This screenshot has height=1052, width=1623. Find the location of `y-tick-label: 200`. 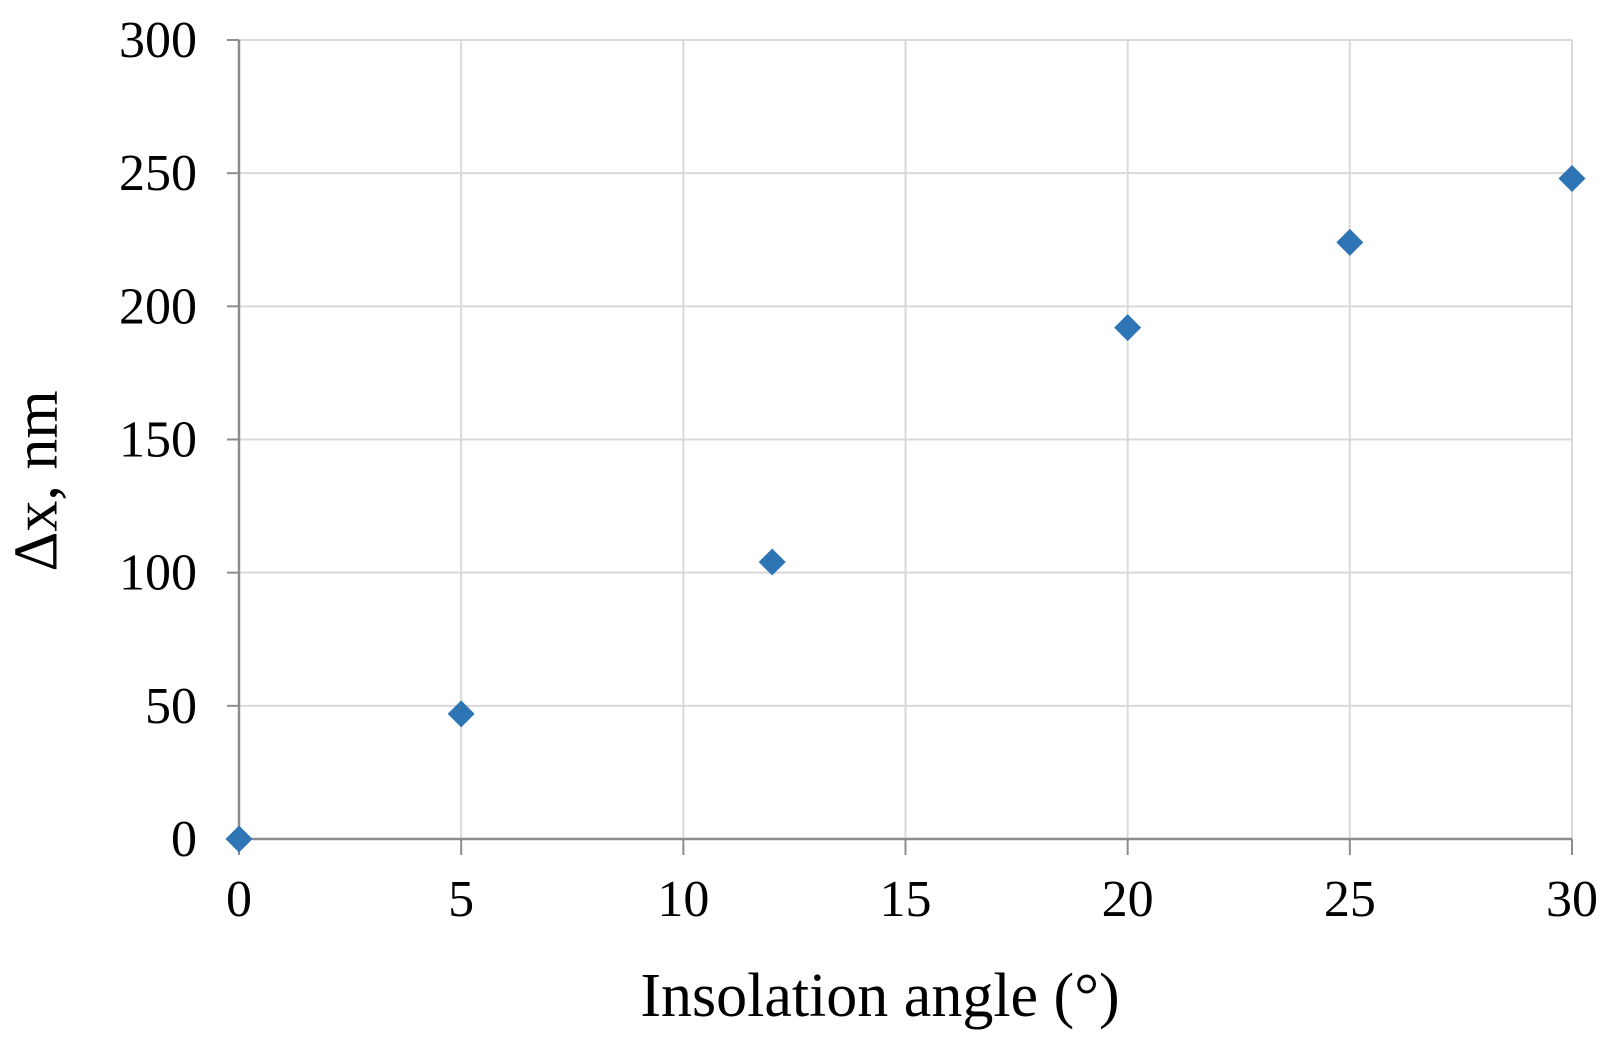

y-tick-label: 200 is located at coordinates (158, 306).